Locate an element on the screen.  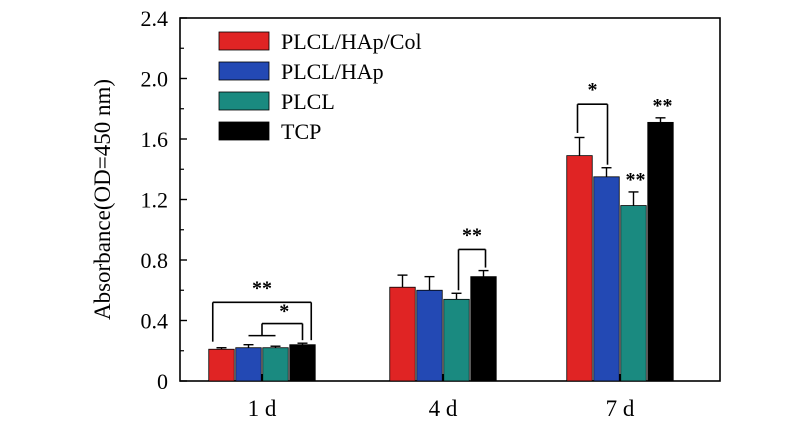
legend-label: TCP is located at coordinates (301, 131).